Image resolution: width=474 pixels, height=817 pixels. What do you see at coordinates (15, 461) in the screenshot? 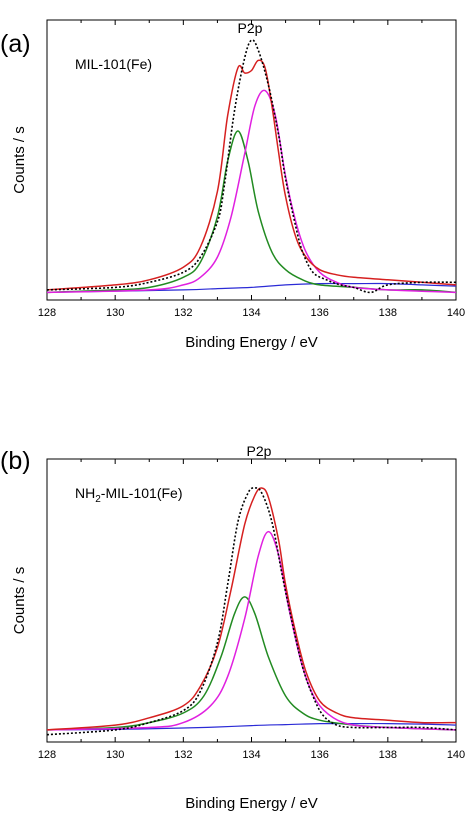
I see `panel-label: (b)` at bounding box center [15, 461].